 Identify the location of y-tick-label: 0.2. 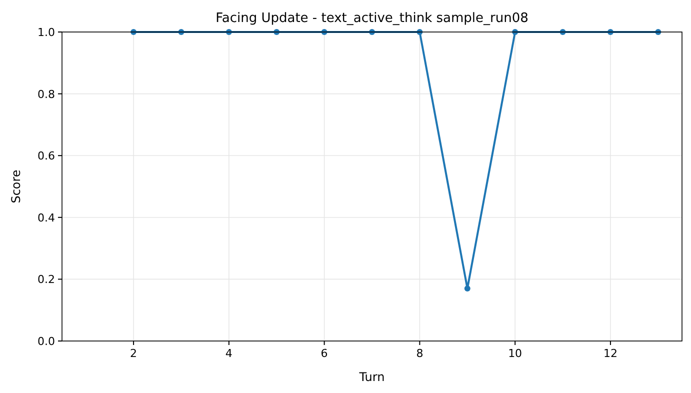
(46, 279).